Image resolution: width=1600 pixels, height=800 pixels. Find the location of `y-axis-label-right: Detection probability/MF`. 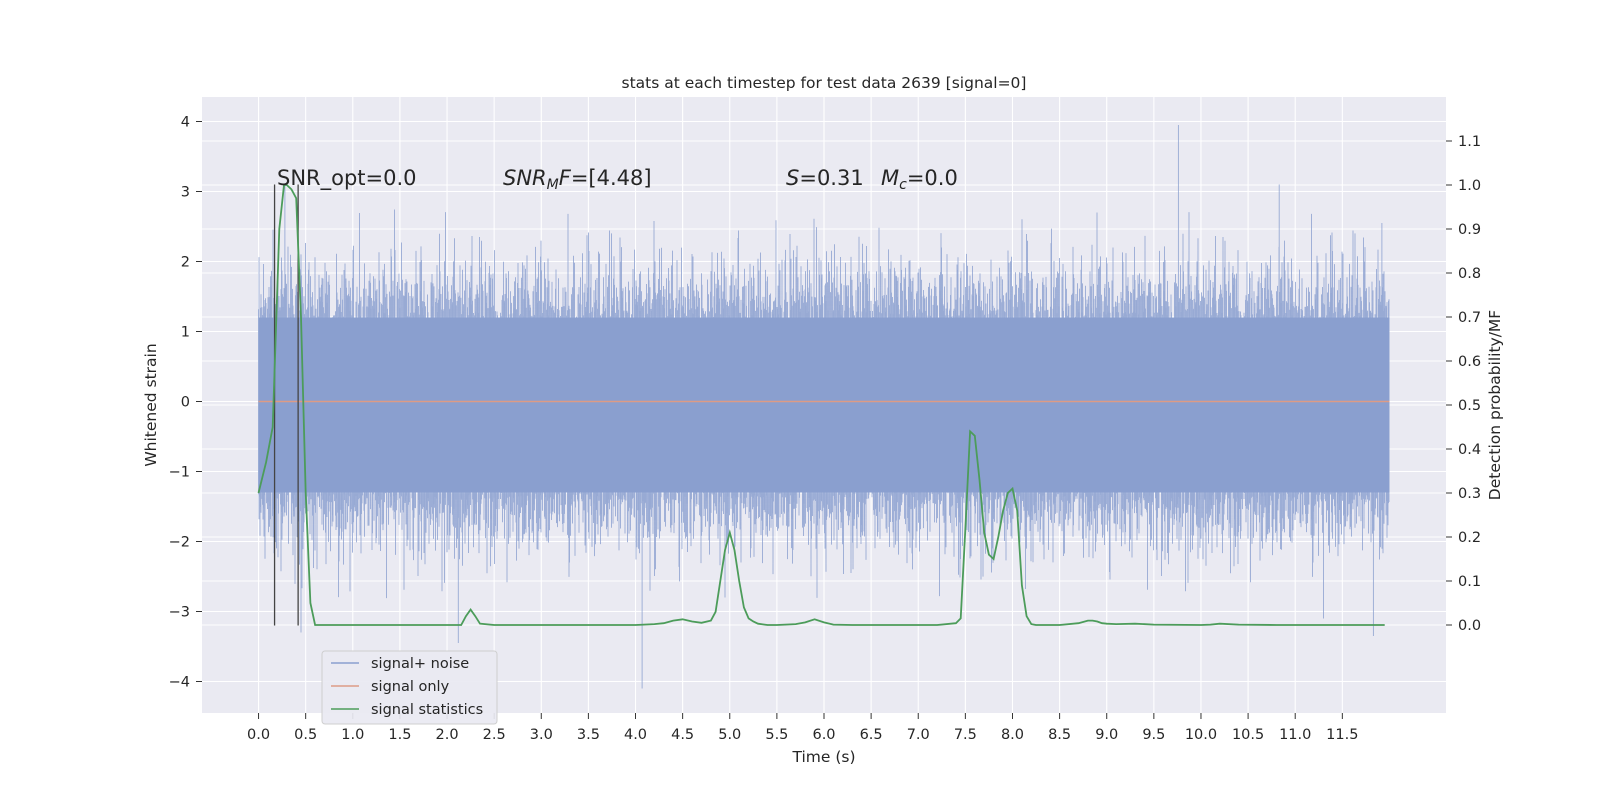

y-axis-label-right: Detection probability/MF is located at coordinates (1495, 405).